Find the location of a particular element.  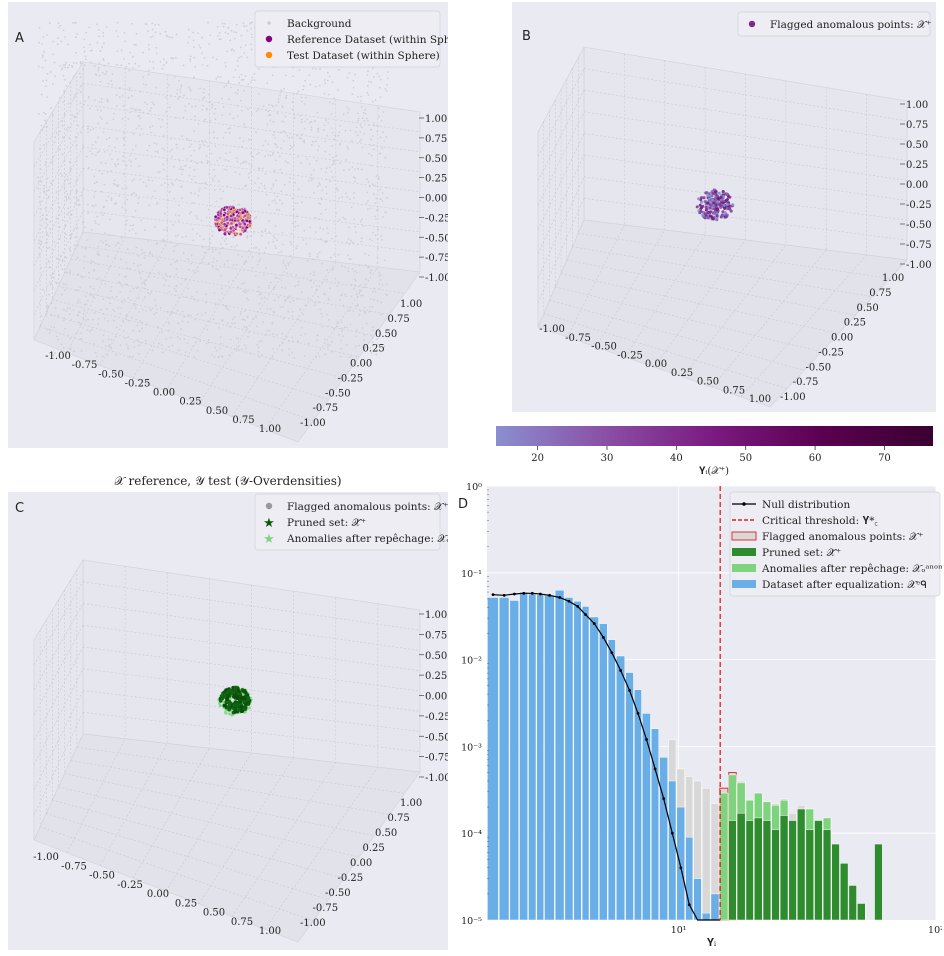

legend-c-frame is located at coordinates (347, 522).